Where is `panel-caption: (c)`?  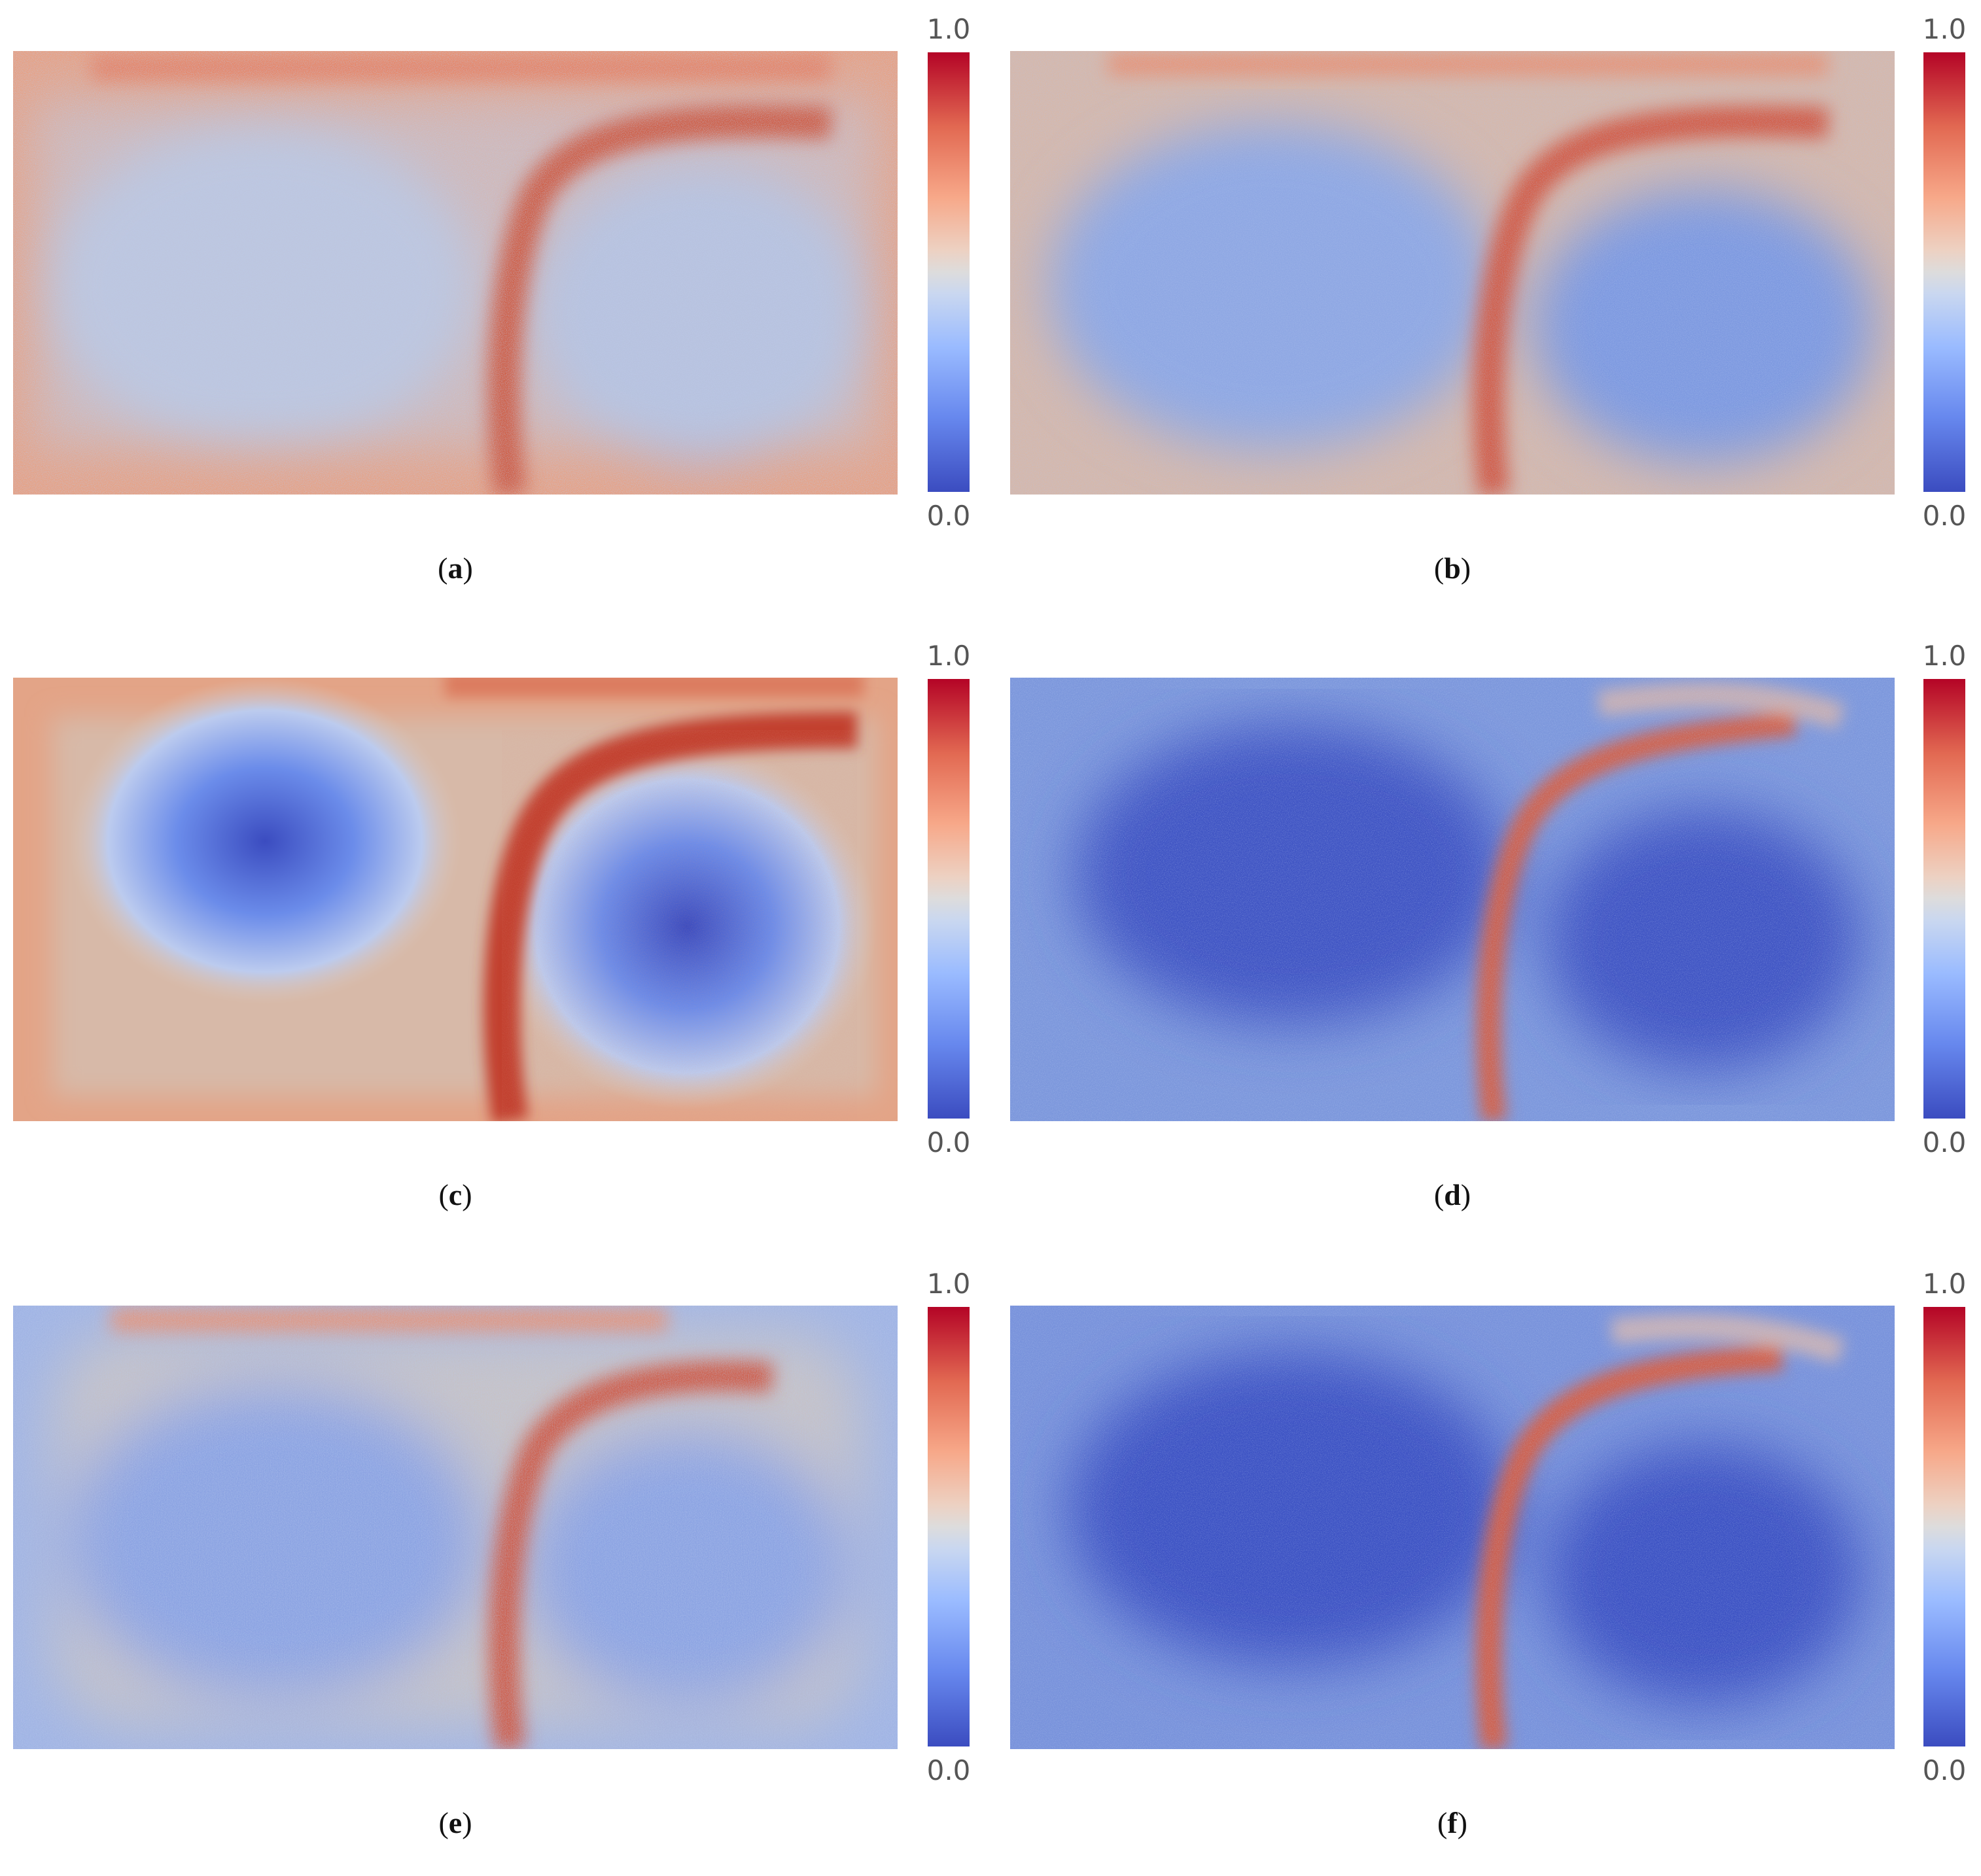 panel-caption: (c) is located at coordinates (455, 1194).